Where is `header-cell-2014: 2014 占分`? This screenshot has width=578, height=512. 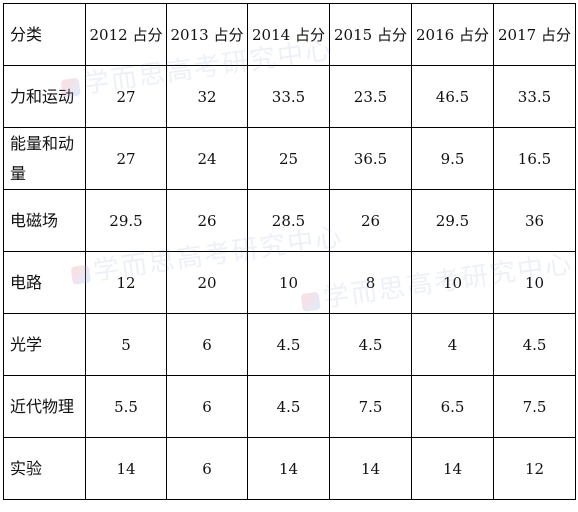
header-cell-2014: 2014 占分 is located at coordinates (288, 34).